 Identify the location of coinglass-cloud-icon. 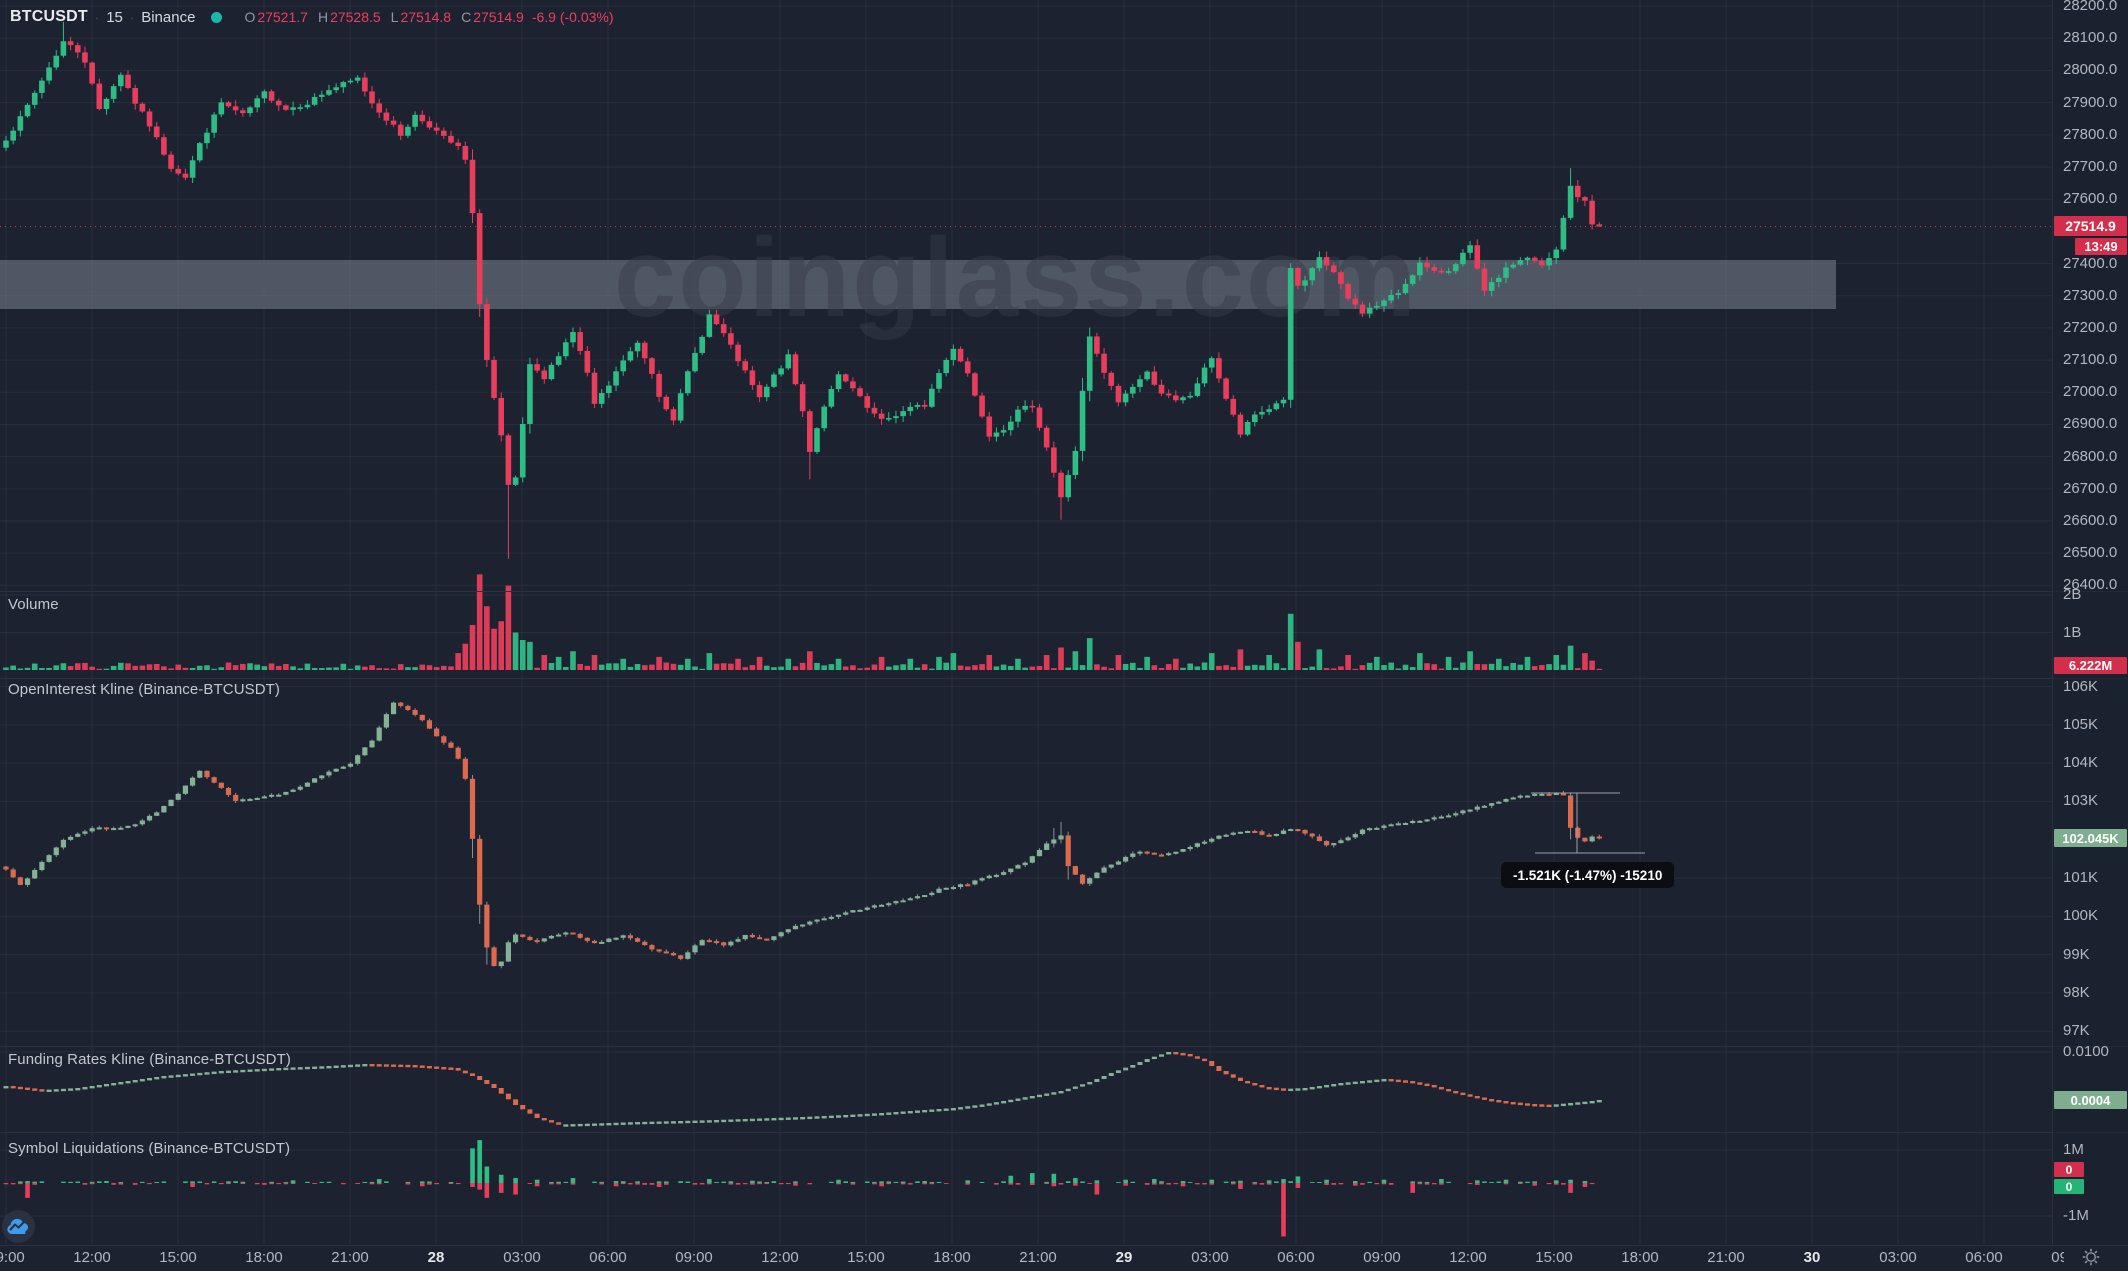
(17, 1226).